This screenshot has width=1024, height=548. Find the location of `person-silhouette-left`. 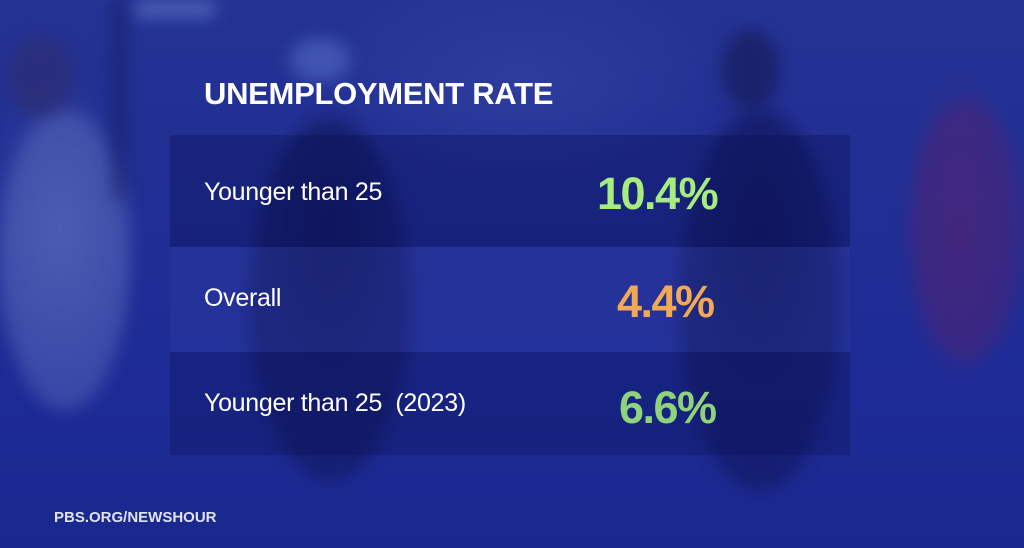

person-silhouette-left is located at coordinates (65, 260).